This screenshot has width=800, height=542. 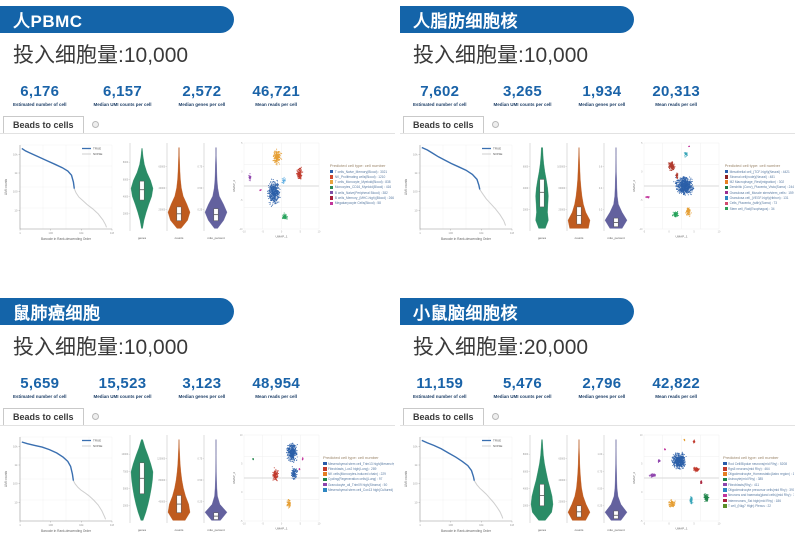 What do you see at coordinates (200, 480) in the screenshot?
I see `svg-text: 0.50` at bounding box center [200, 480].